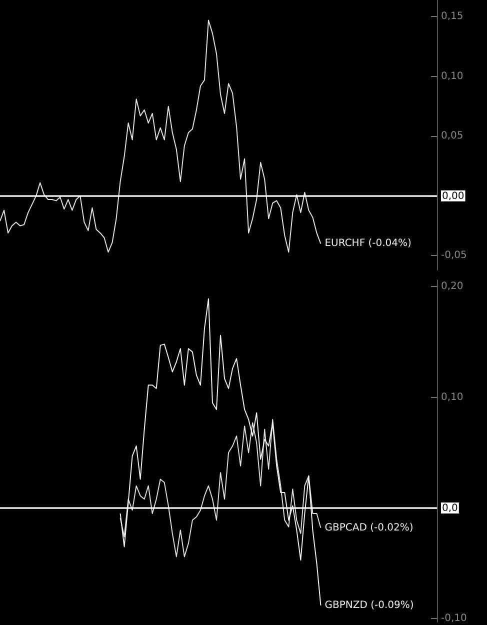  What do you see at coordinates (369, 528) in the screenshot?
I see `series-label: GBPCAD (-0.02%)` at bounding box center [369, 528].